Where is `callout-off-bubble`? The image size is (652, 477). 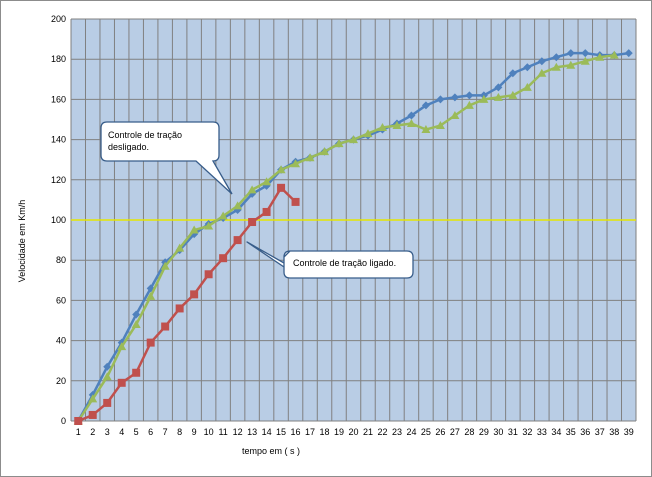
callout-off-bubble is located at coordinates (166, 158).